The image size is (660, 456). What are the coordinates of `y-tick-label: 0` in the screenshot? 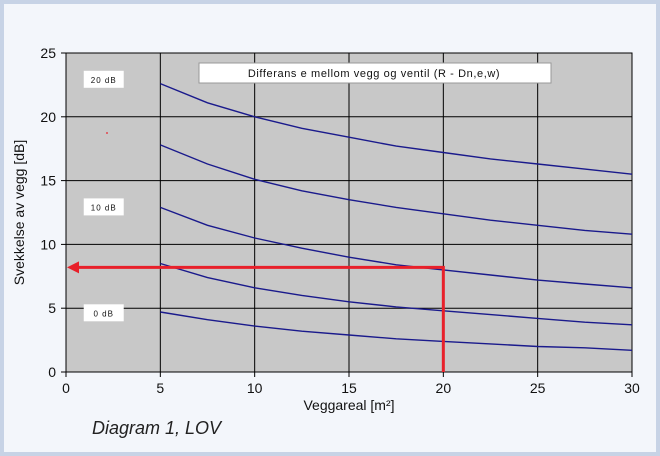 It's located at (52, 372).